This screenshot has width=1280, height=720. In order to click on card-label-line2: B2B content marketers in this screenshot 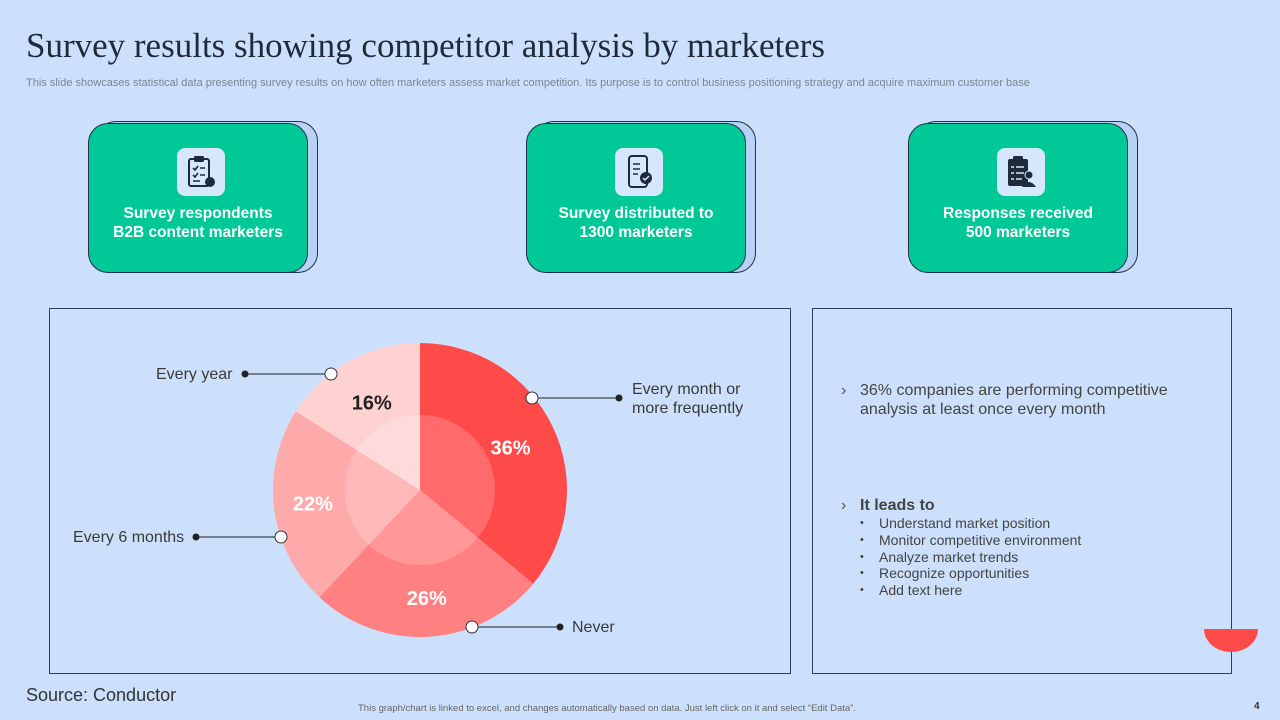, I will do `click(198, 232)`.